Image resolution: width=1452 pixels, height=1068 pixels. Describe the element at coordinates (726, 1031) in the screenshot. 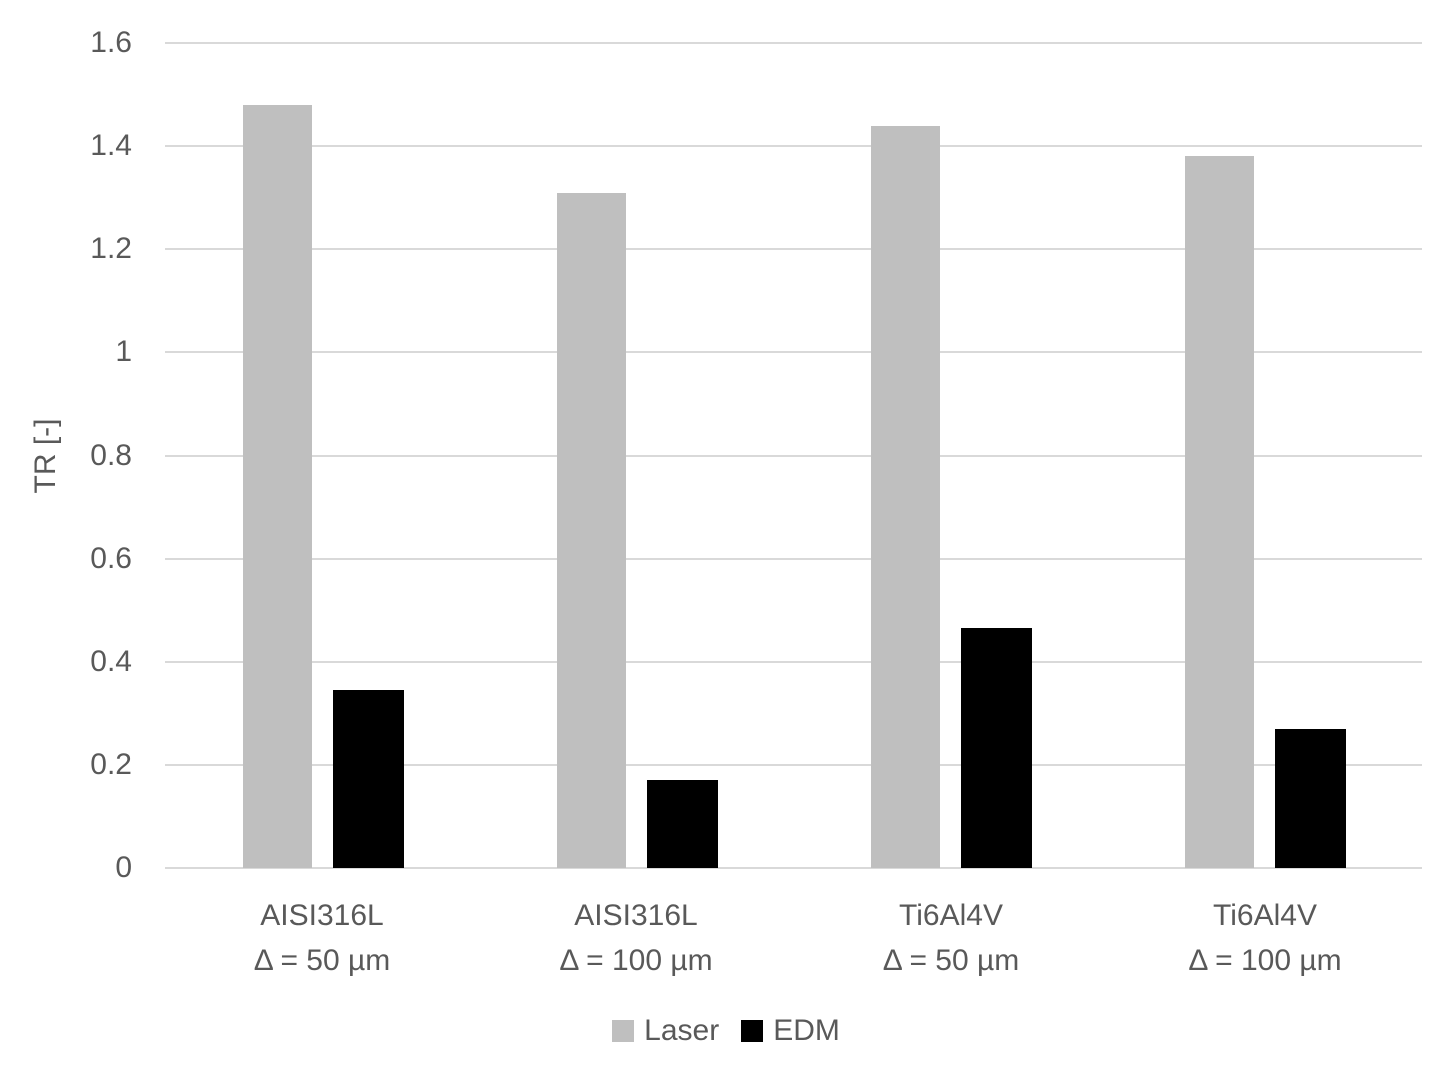

I see `legend: Laser EDM` at that location.